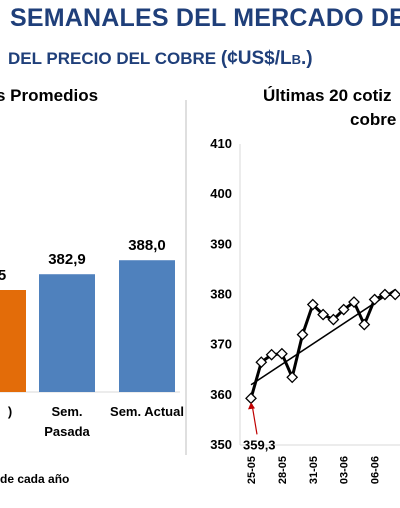  I want to click on x-tick-label: 03-06, so click(345, 470).